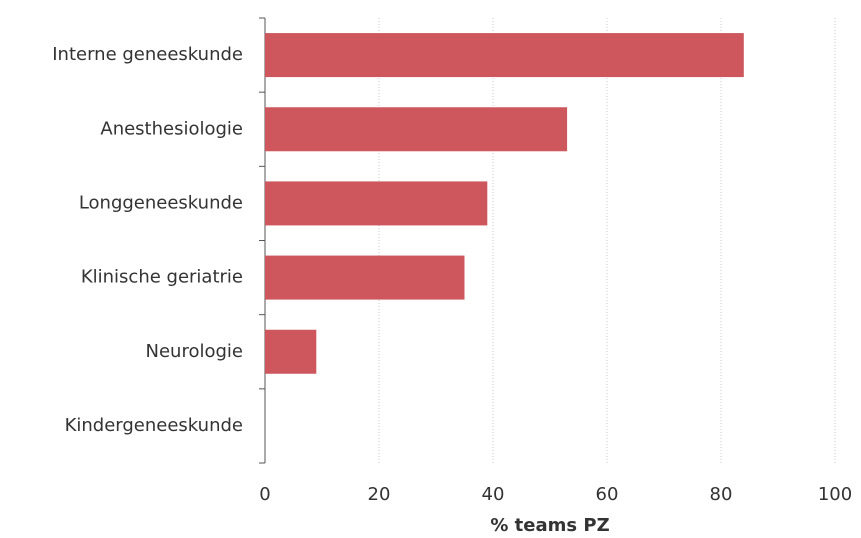 The height and width of the screenshot is (538, 861). What do you see at coordinates (607, 494) in the screenshot?
I see `x-tick-label: 60` at bounding box center [607, 494].